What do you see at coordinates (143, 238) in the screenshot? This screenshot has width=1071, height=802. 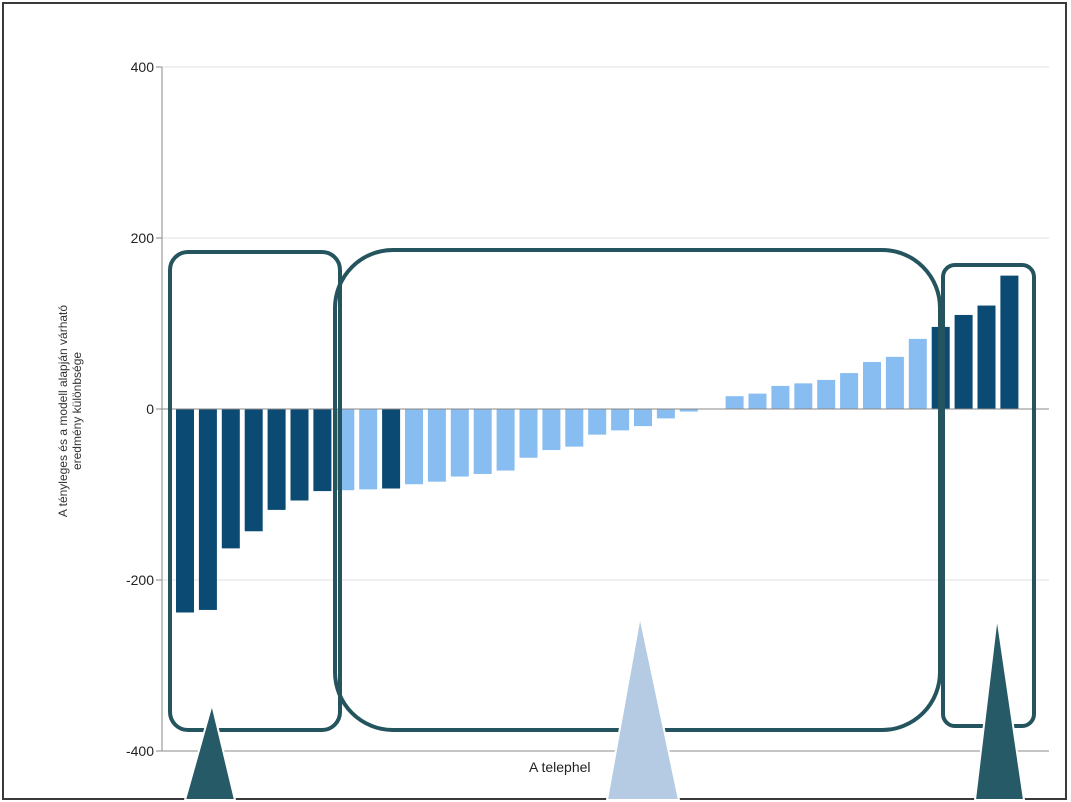 I see `y-tick-label: 200` at bounding box center [143, 238].